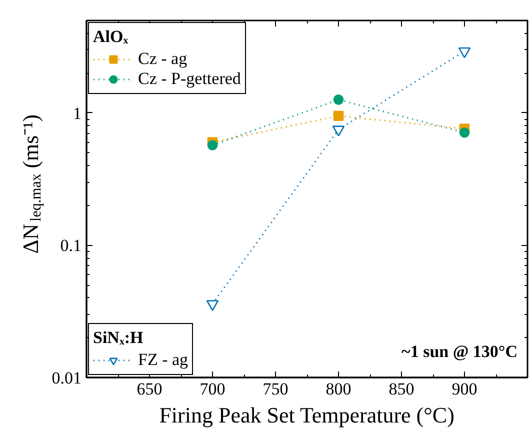 The height and width of the screenshot is (443, 531). I want to click on x-tick-label: 750, so click(275, 389).